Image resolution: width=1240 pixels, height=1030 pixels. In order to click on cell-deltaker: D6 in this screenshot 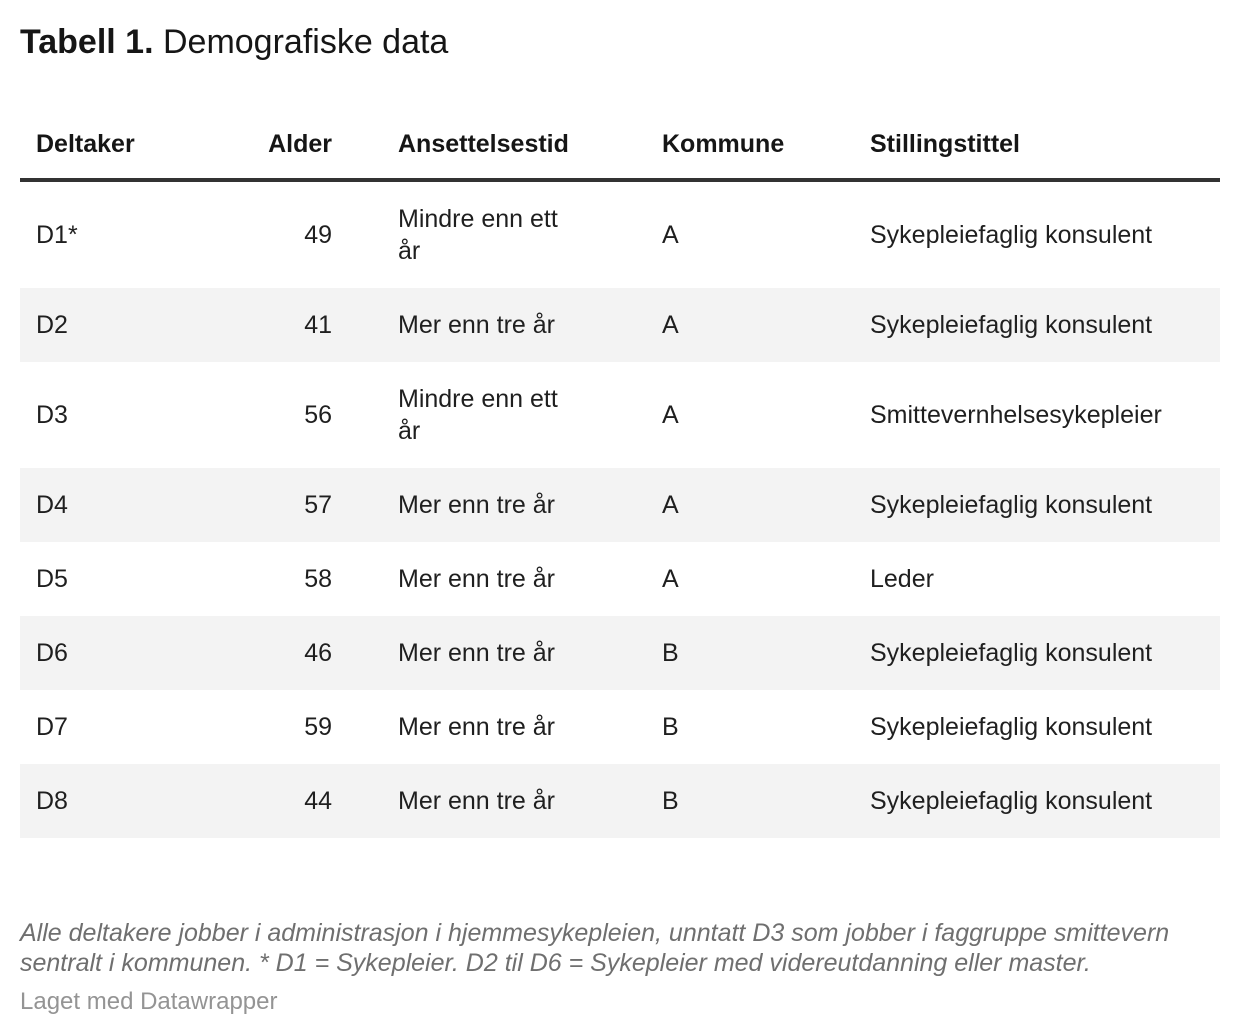, I will do `click(52, 653)`.